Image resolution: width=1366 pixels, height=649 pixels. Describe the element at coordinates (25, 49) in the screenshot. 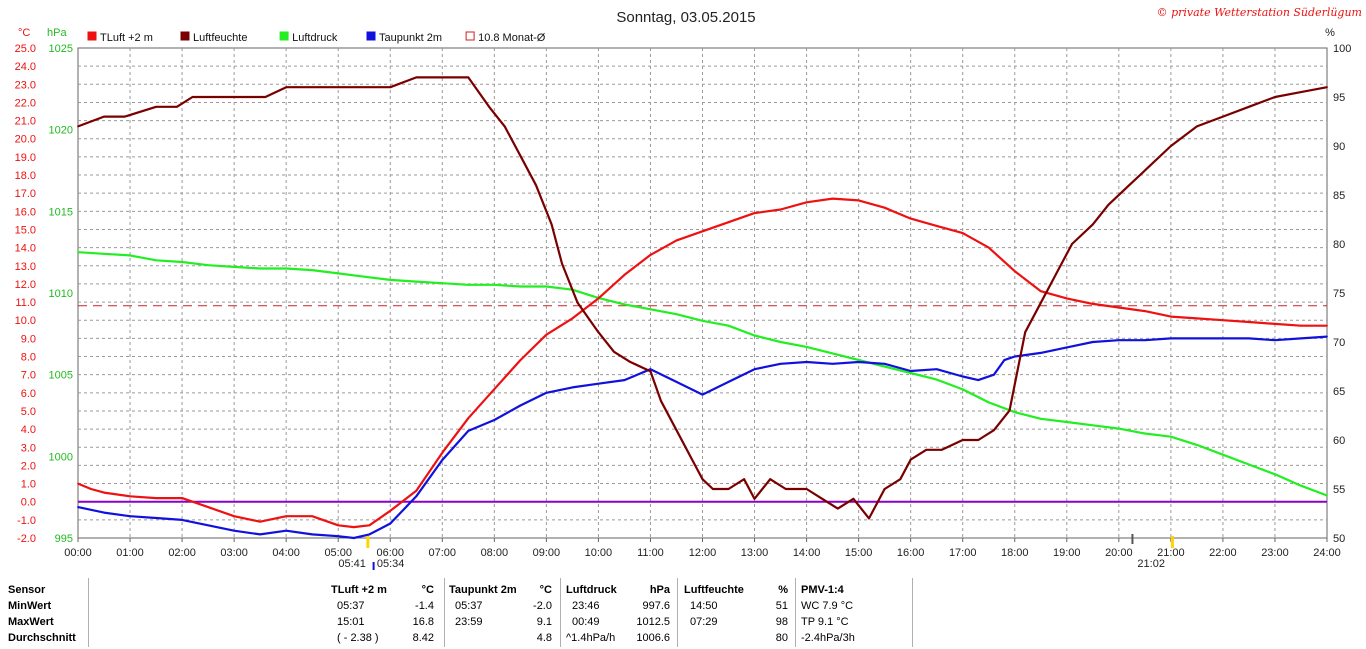

I see `temp-tick-label: 25.0` at that location.